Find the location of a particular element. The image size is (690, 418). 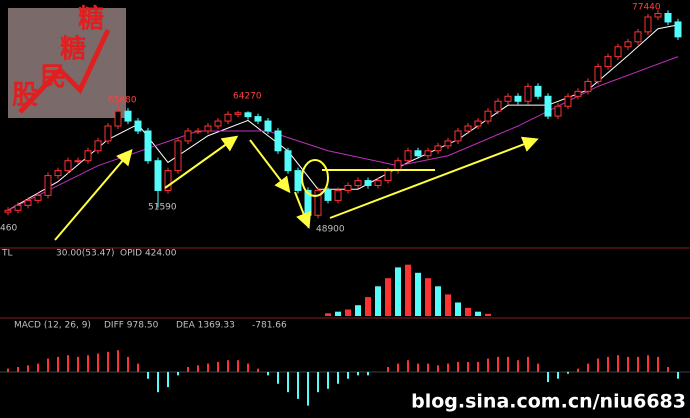

logo-arrow is located at coordinates (64, 71).